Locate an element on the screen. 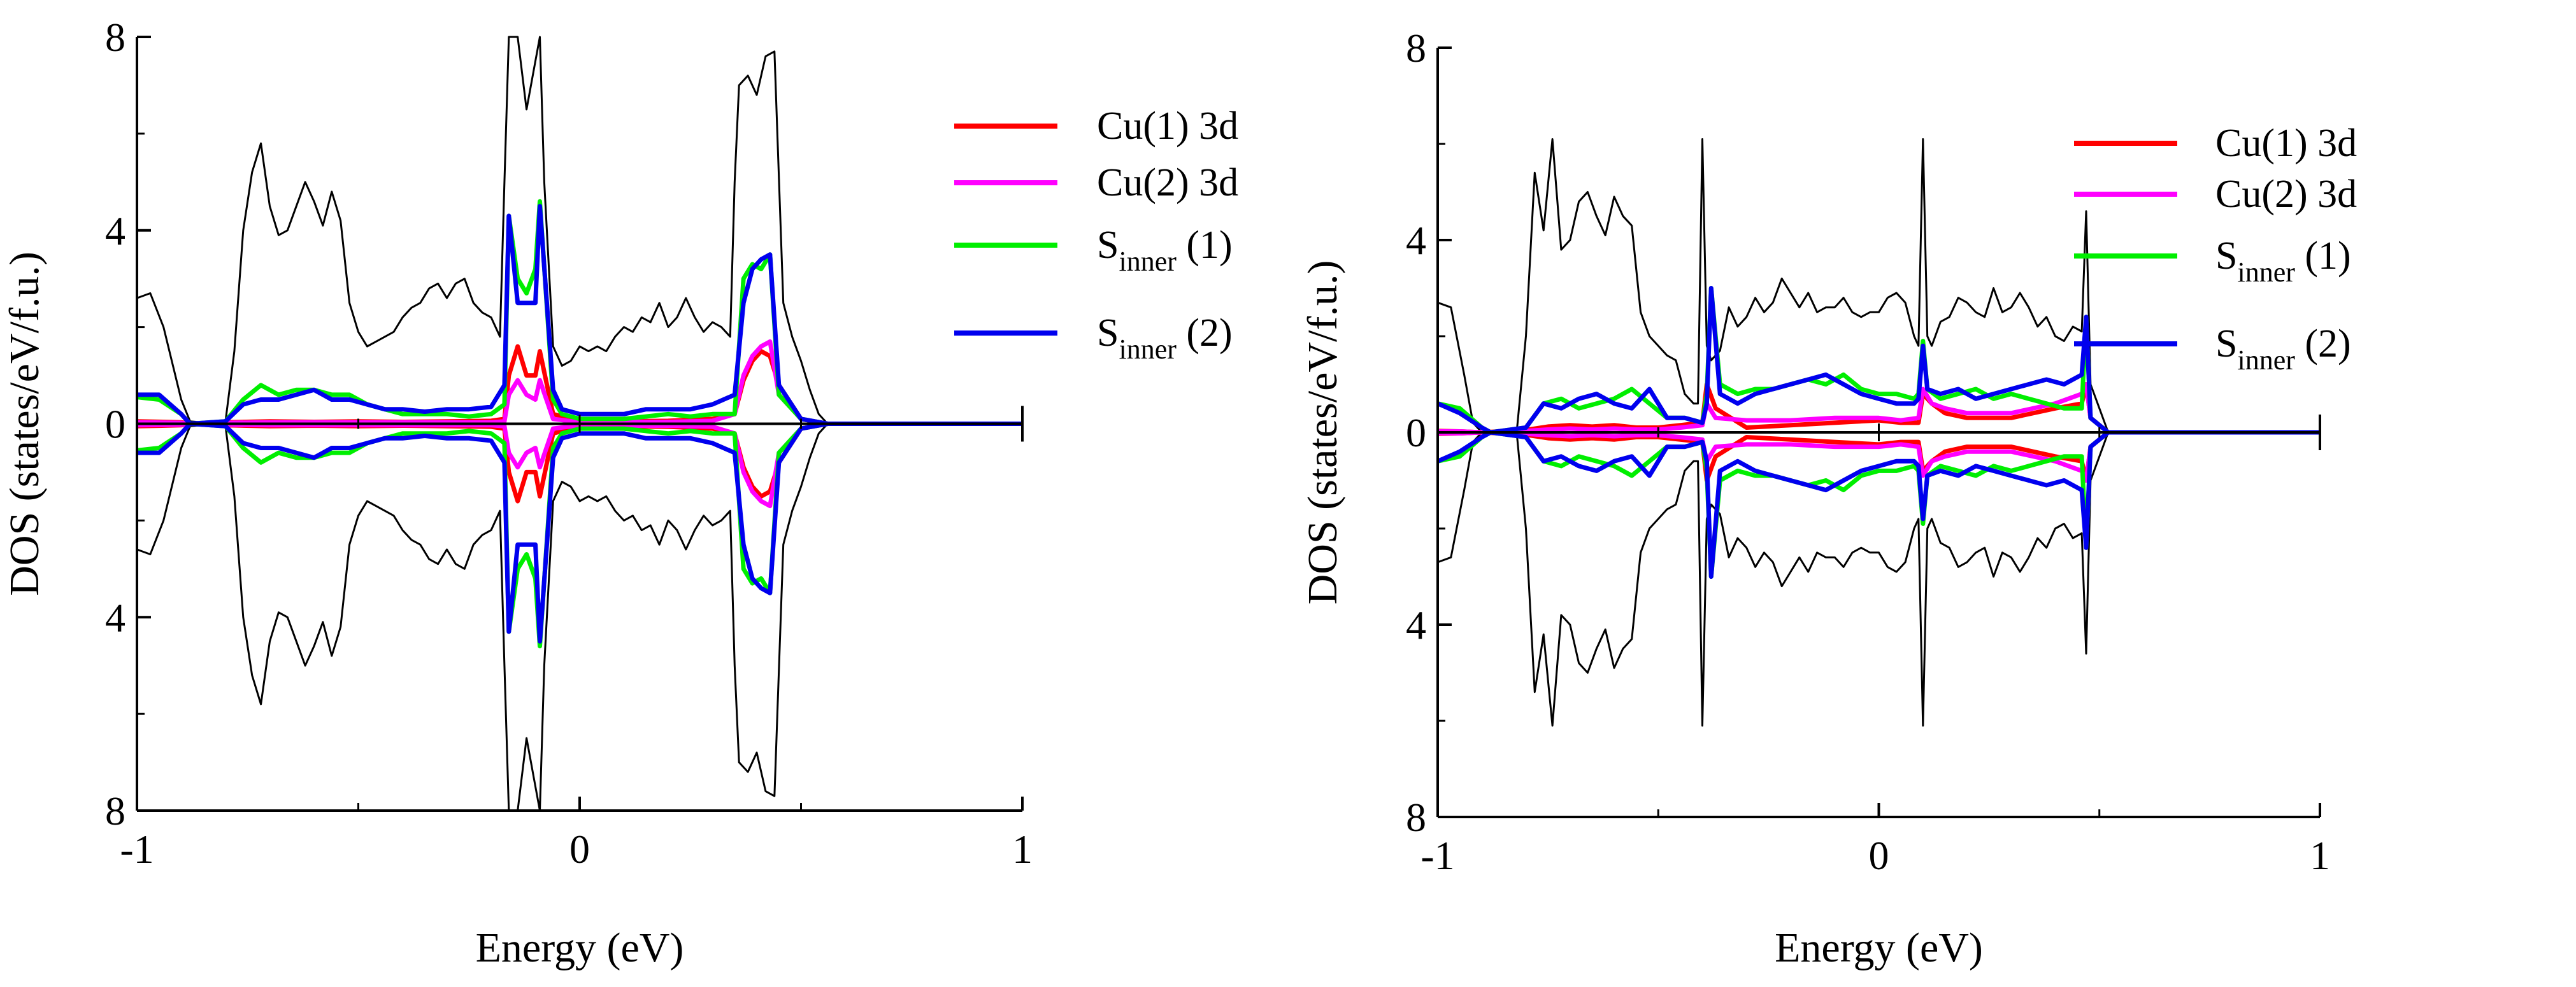 This screenshot has width=2576, height=987. series-line-right-3-up is located at coordinates (1879, 360).